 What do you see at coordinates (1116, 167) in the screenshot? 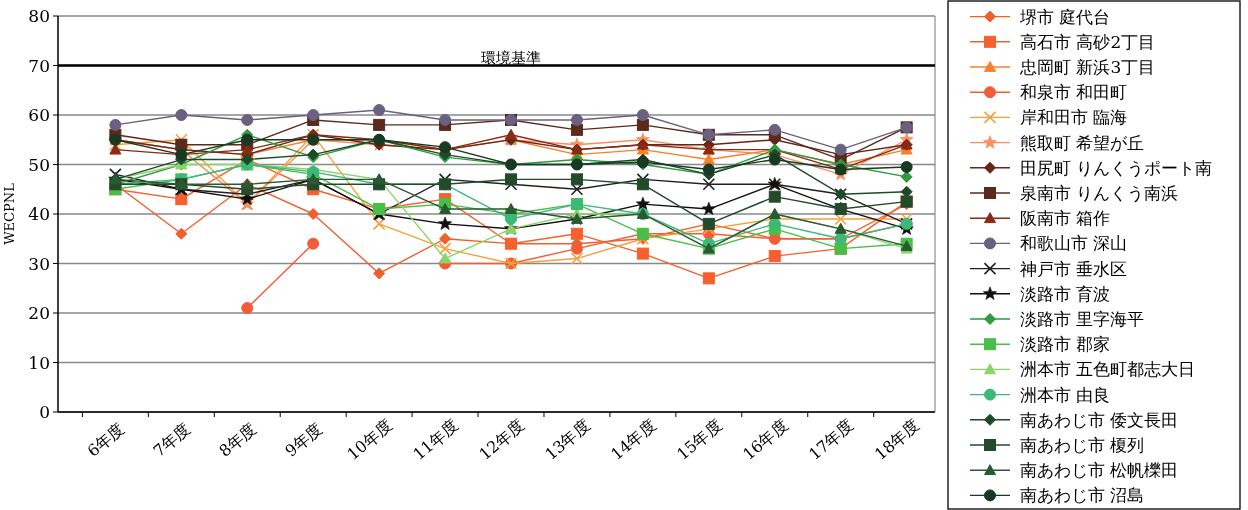
I see `legend-label: 田尻町 りんくうポート南` at bounding box center [1116, 167].